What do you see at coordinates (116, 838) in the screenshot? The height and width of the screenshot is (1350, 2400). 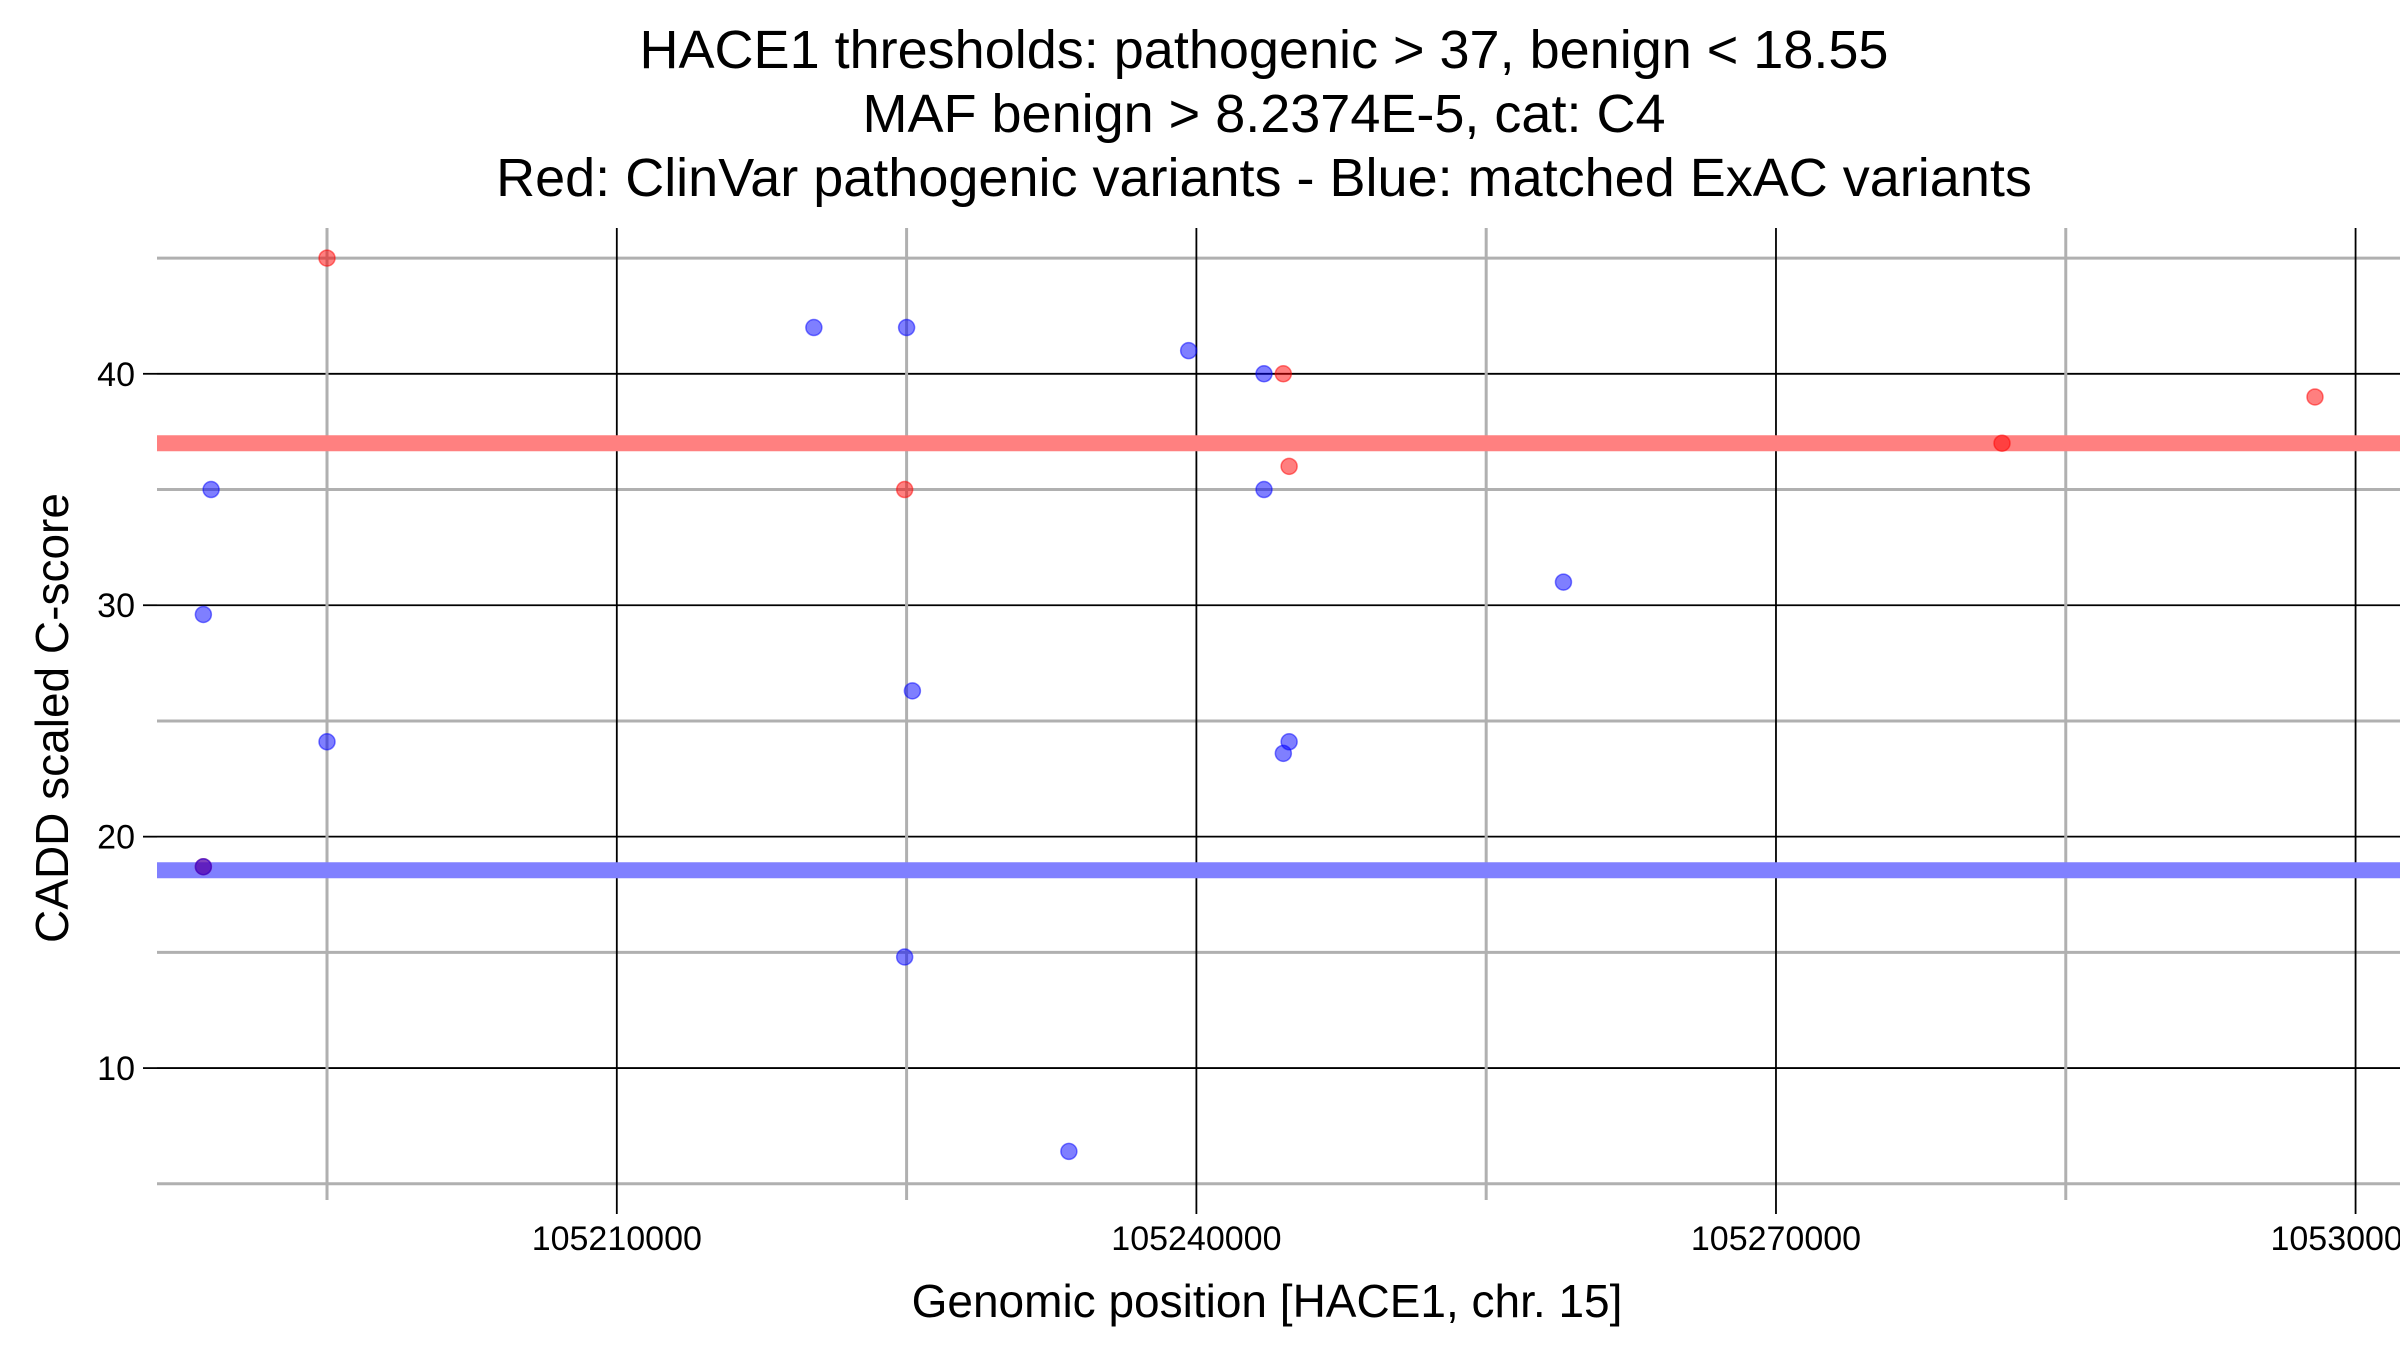 I see `y-tick-label: 20` at bounding box center [116, 838].